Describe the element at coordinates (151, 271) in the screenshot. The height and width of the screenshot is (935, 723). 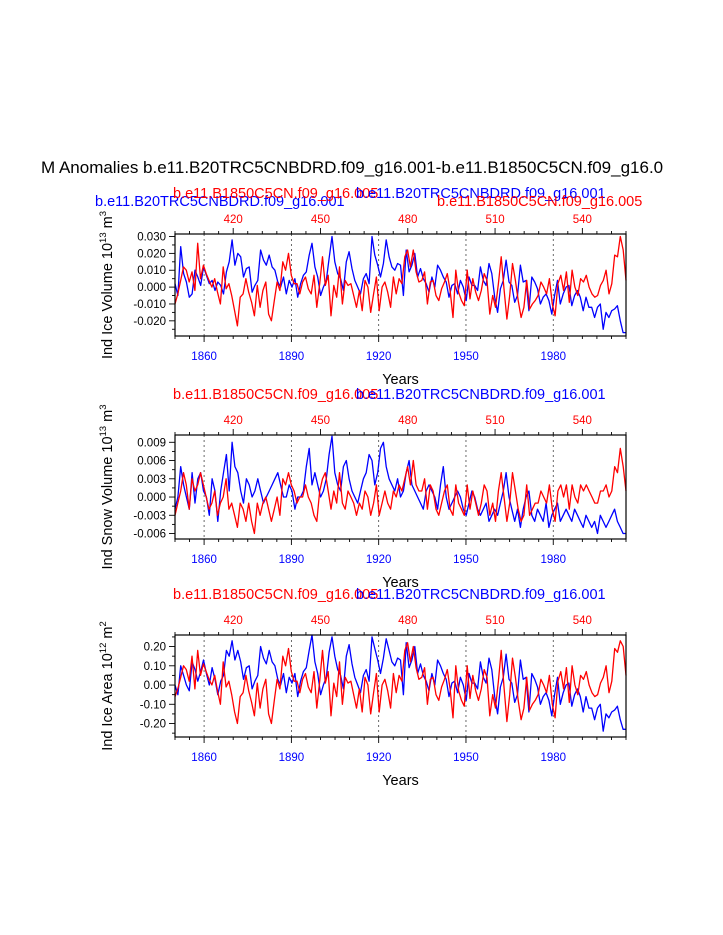
I see `y-tick-label: 0.010` at that location.